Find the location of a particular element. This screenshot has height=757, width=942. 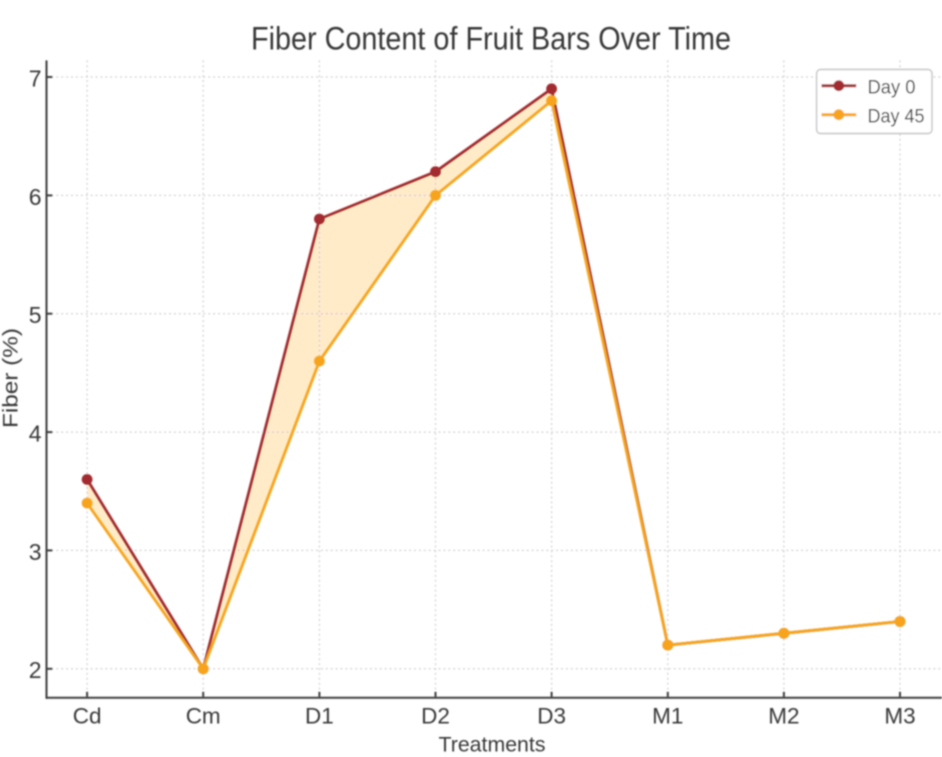

svg-text: Cm is located at coordinates (203, 716).